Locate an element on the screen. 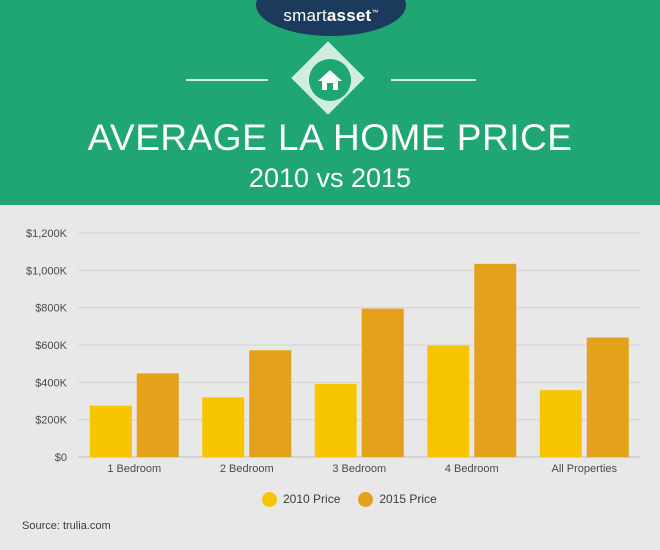 The width and height of the screenshot is (660, 550). x-tick-label: 1 Bedroom is located at coordinates (134, 469).